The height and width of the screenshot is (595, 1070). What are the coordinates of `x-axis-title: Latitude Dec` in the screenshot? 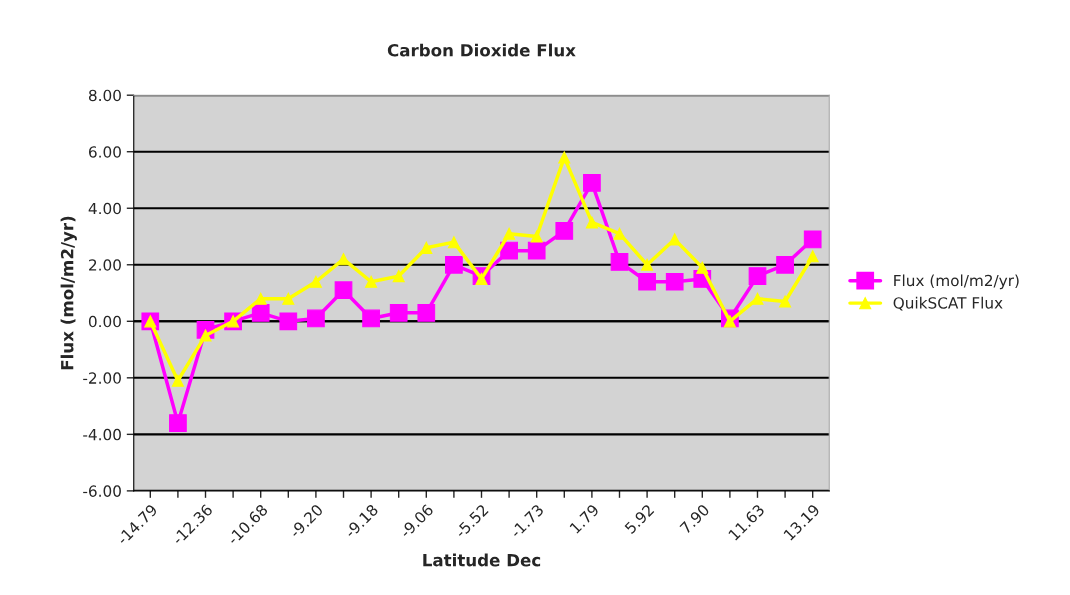 It's located at (482, 560).